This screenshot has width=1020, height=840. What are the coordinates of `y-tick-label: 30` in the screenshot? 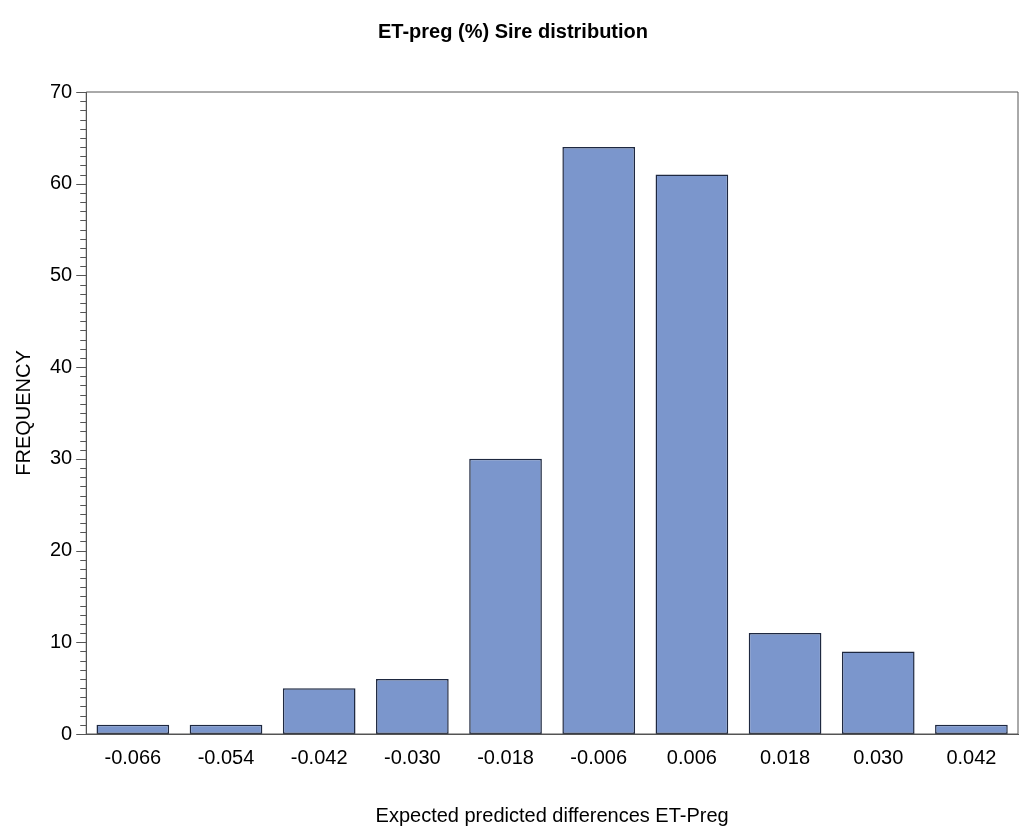 It's located at (61, 457).